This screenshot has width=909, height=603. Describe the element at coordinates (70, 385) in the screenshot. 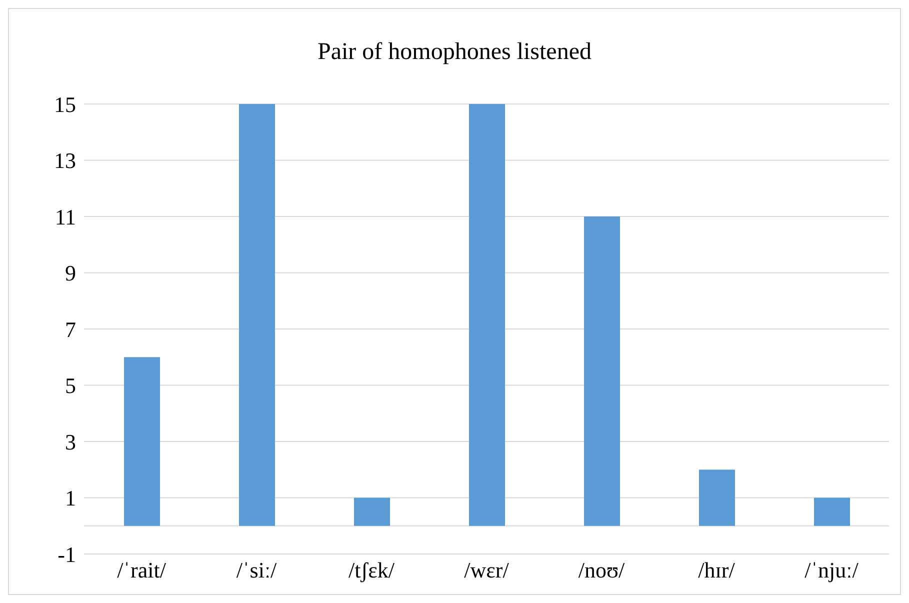

I see `y-tick-label: 5` at that location.